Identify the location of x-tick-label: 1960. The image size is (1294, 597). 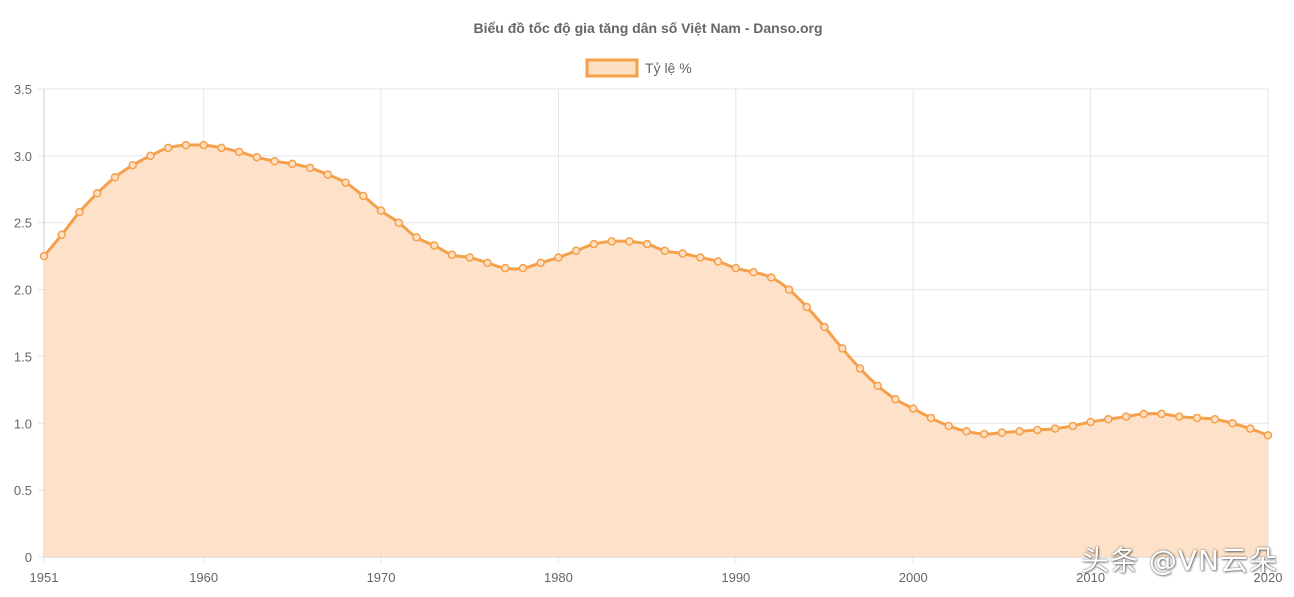
(203, 577).